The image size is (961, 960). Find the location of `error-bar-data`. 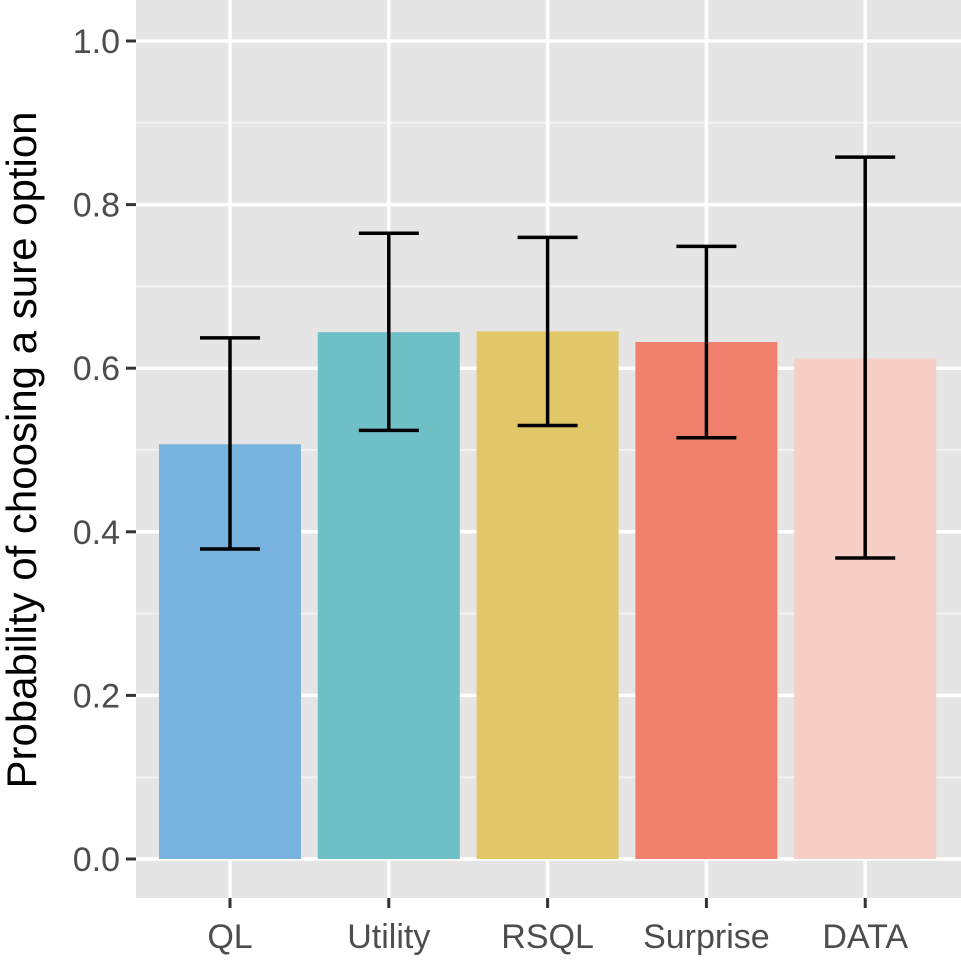

error-bar-data is located at coordinates (865, 357).